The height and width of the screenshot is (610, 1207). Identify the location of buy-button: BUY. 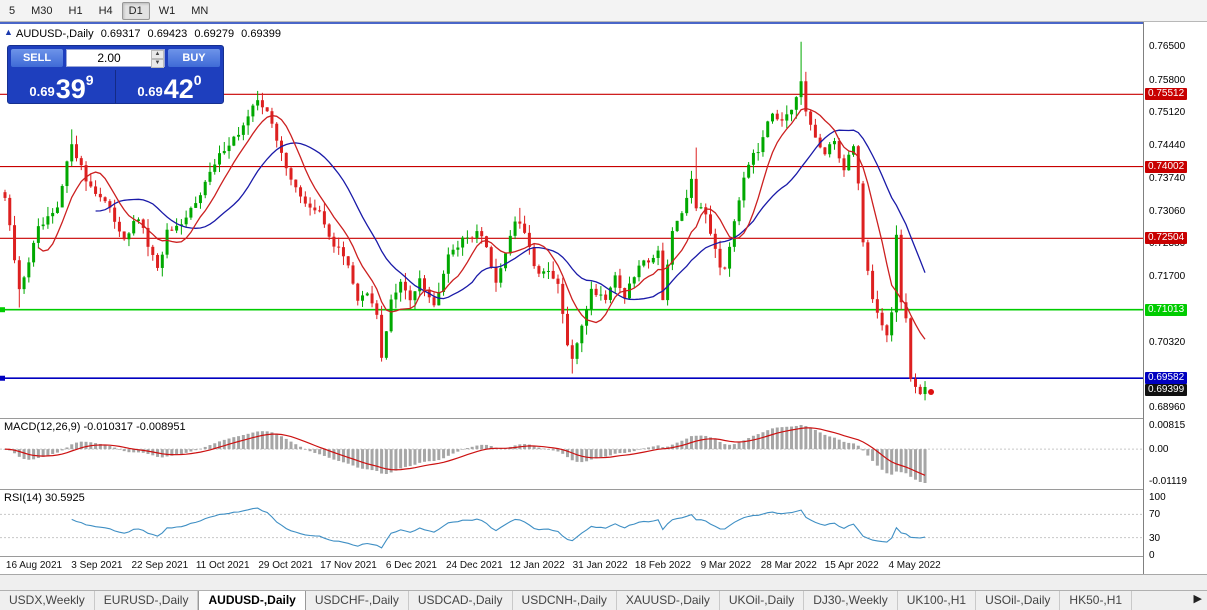
(194, 58).